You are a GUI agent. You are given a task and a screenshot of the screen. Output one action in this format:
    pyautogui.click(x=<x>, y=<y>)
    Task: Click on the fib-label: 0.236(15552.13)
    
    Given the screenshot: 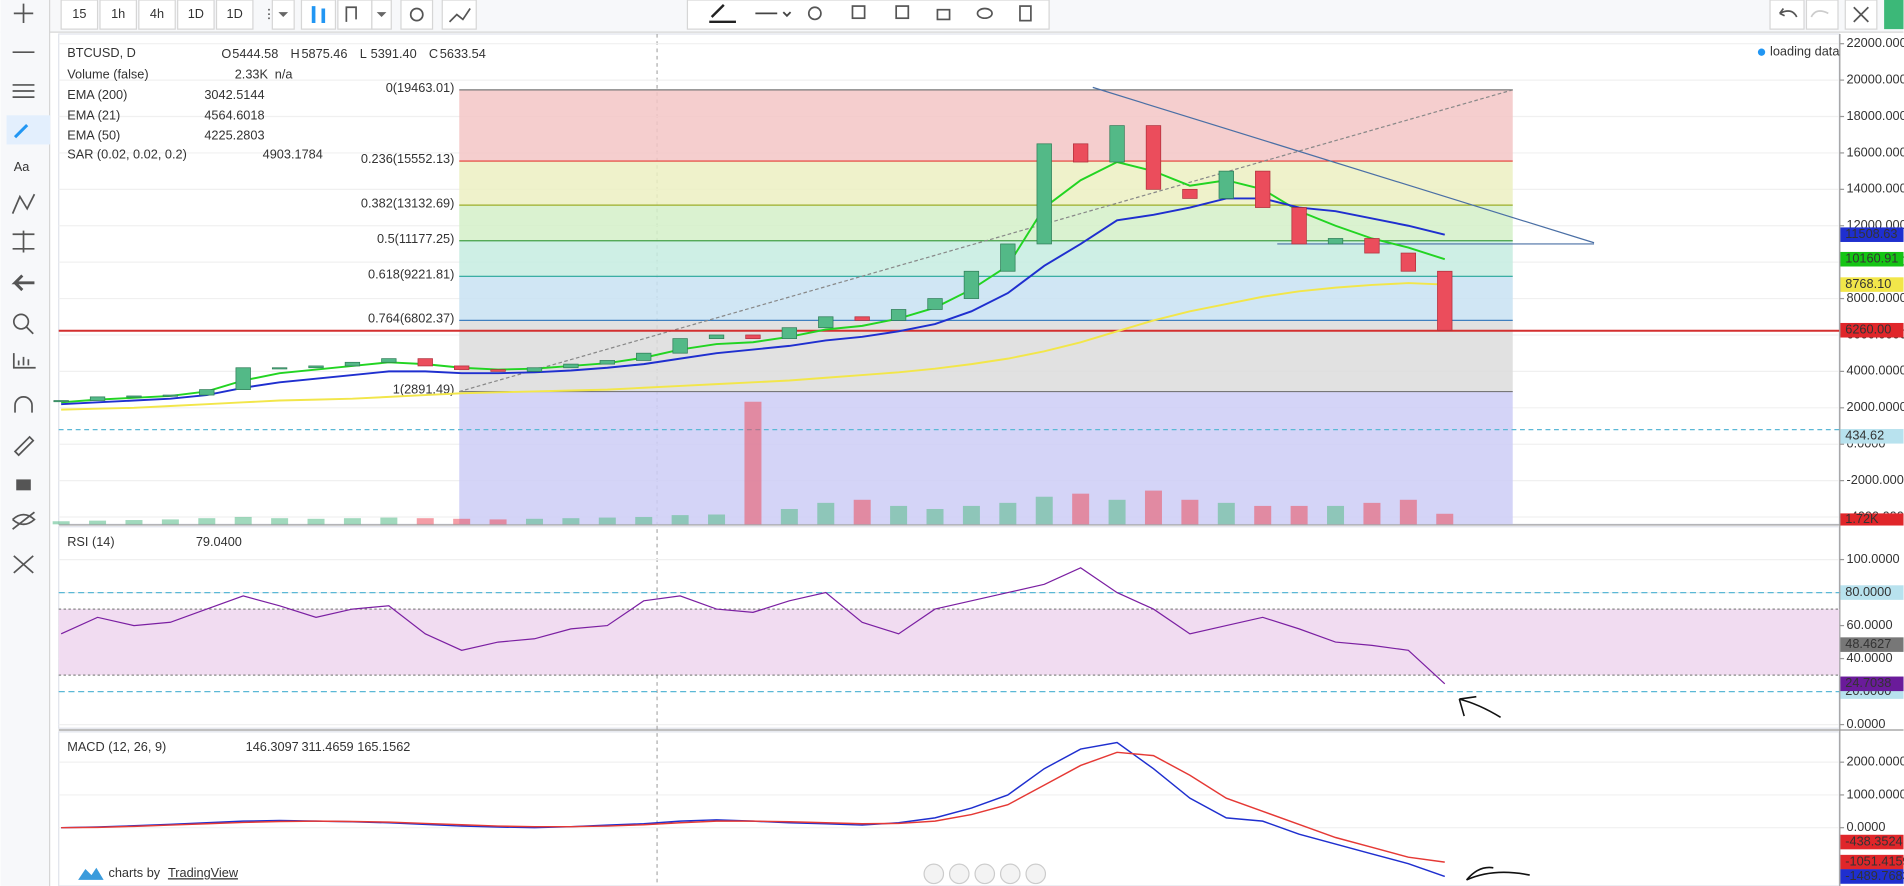 What is the action you would take?
    pyautogui.click(x=407, y=158)
    